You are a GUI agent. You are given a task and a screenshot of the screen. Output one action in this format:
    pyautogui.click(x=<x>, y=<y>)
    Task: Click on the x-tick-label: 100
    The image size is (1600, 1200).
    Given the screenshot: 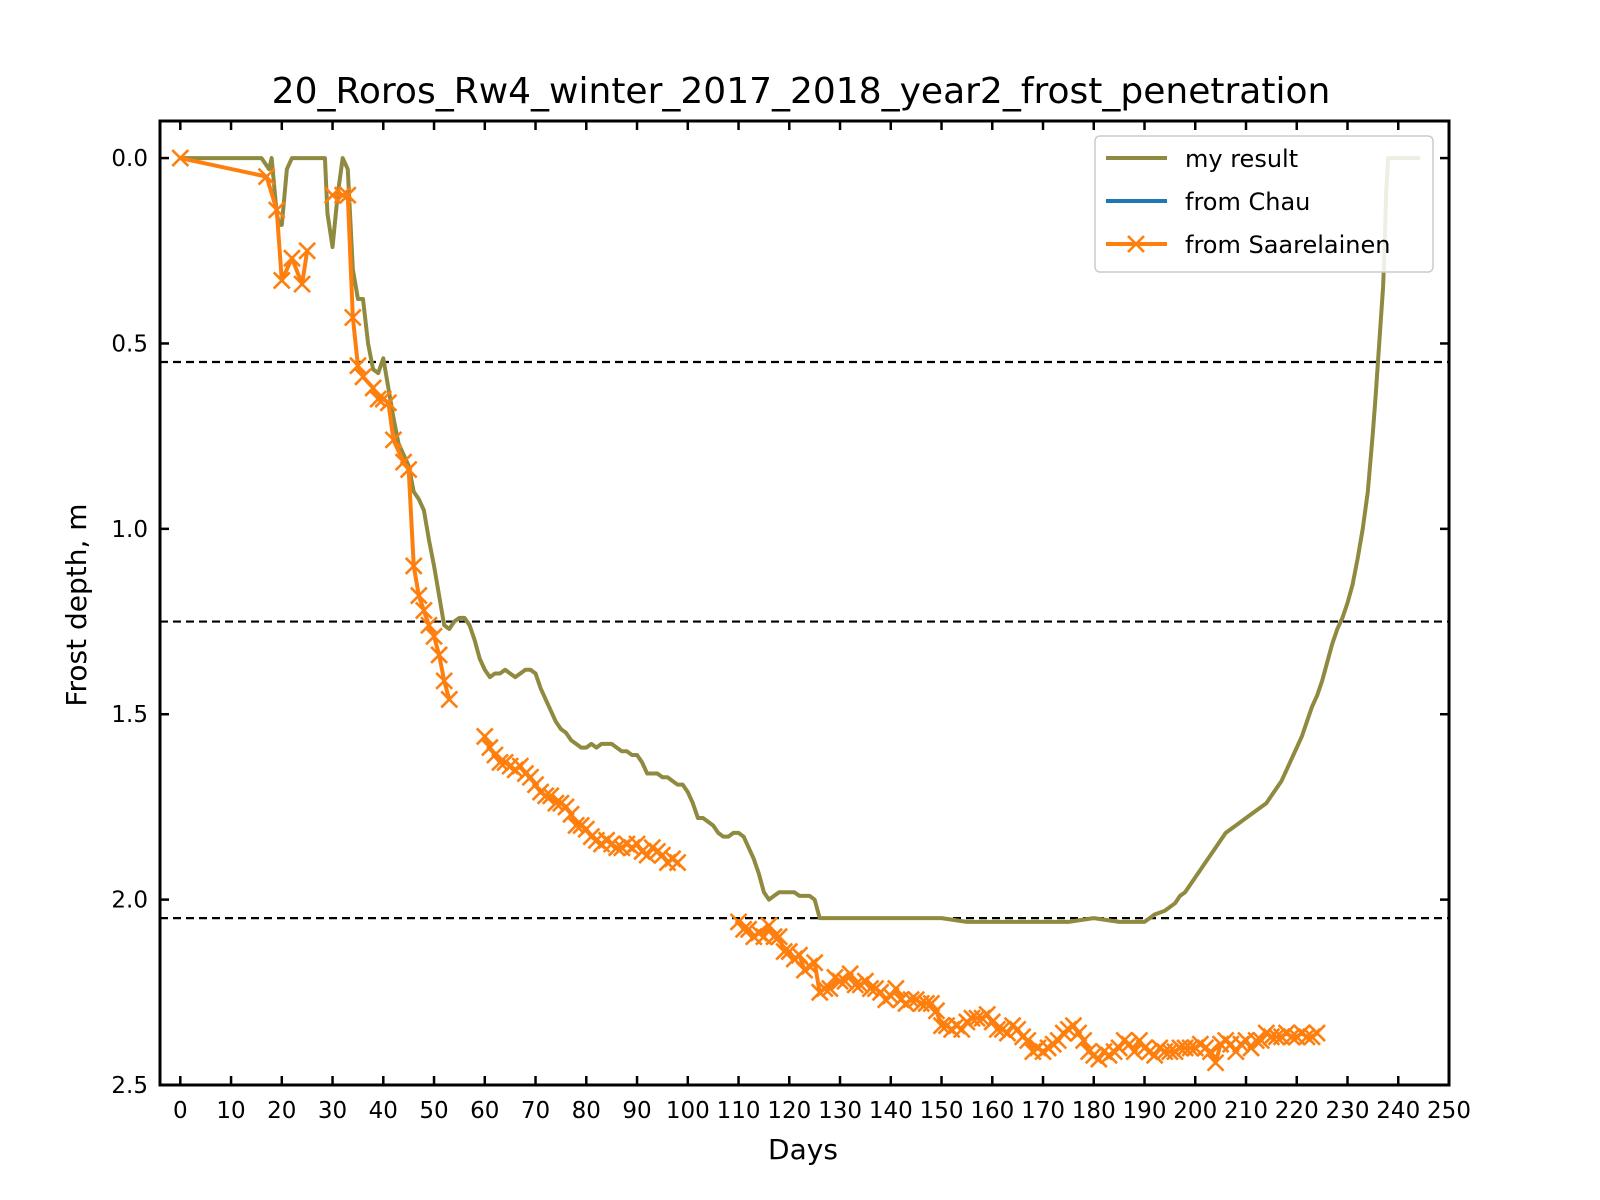 What is the action you would take?
    pyautogui.click(x=688, y=1111)
    